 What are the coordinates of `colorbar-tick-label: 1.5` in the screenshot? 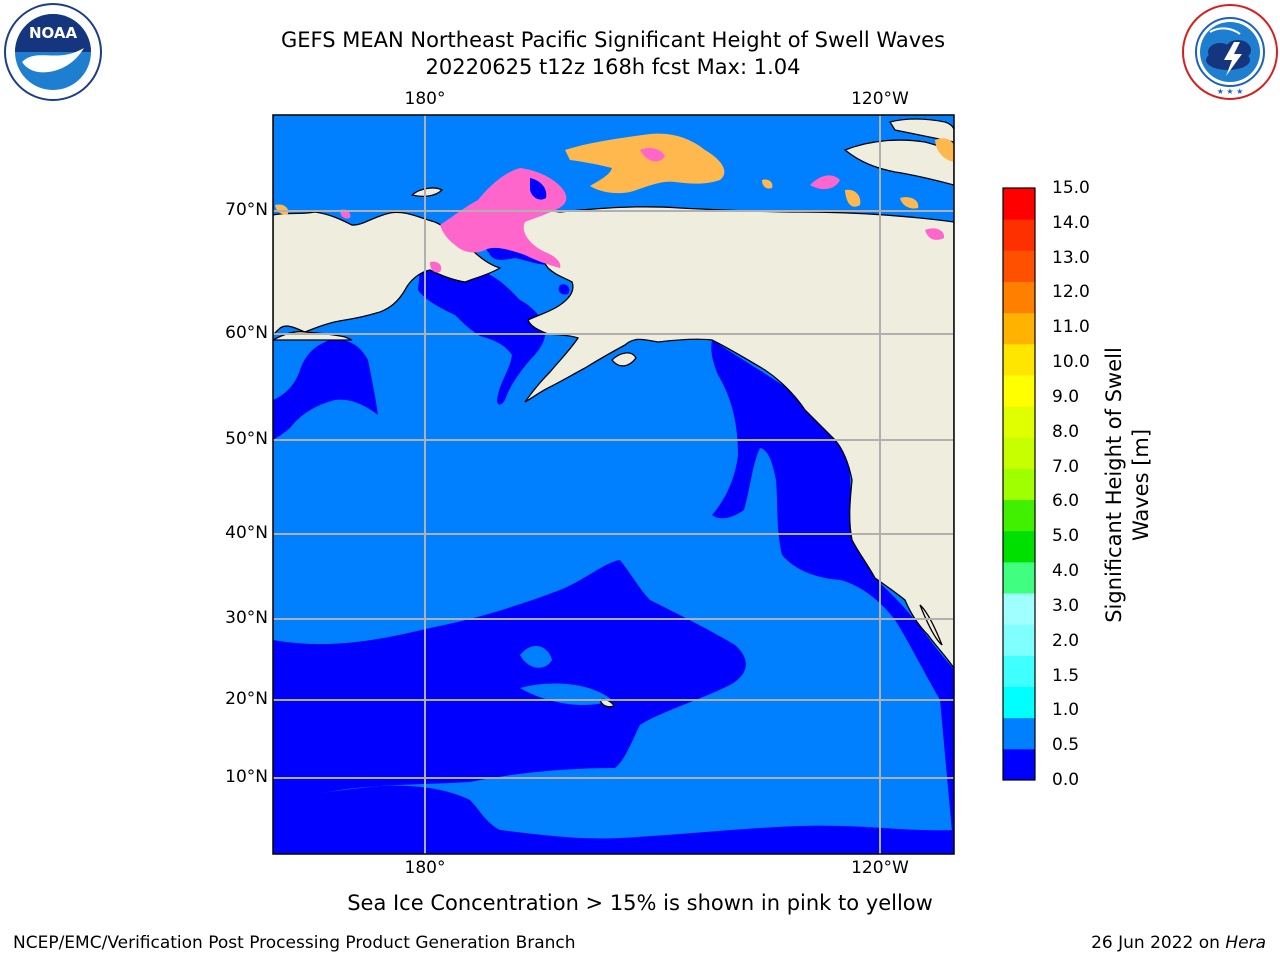 It's located at (1066, 675).